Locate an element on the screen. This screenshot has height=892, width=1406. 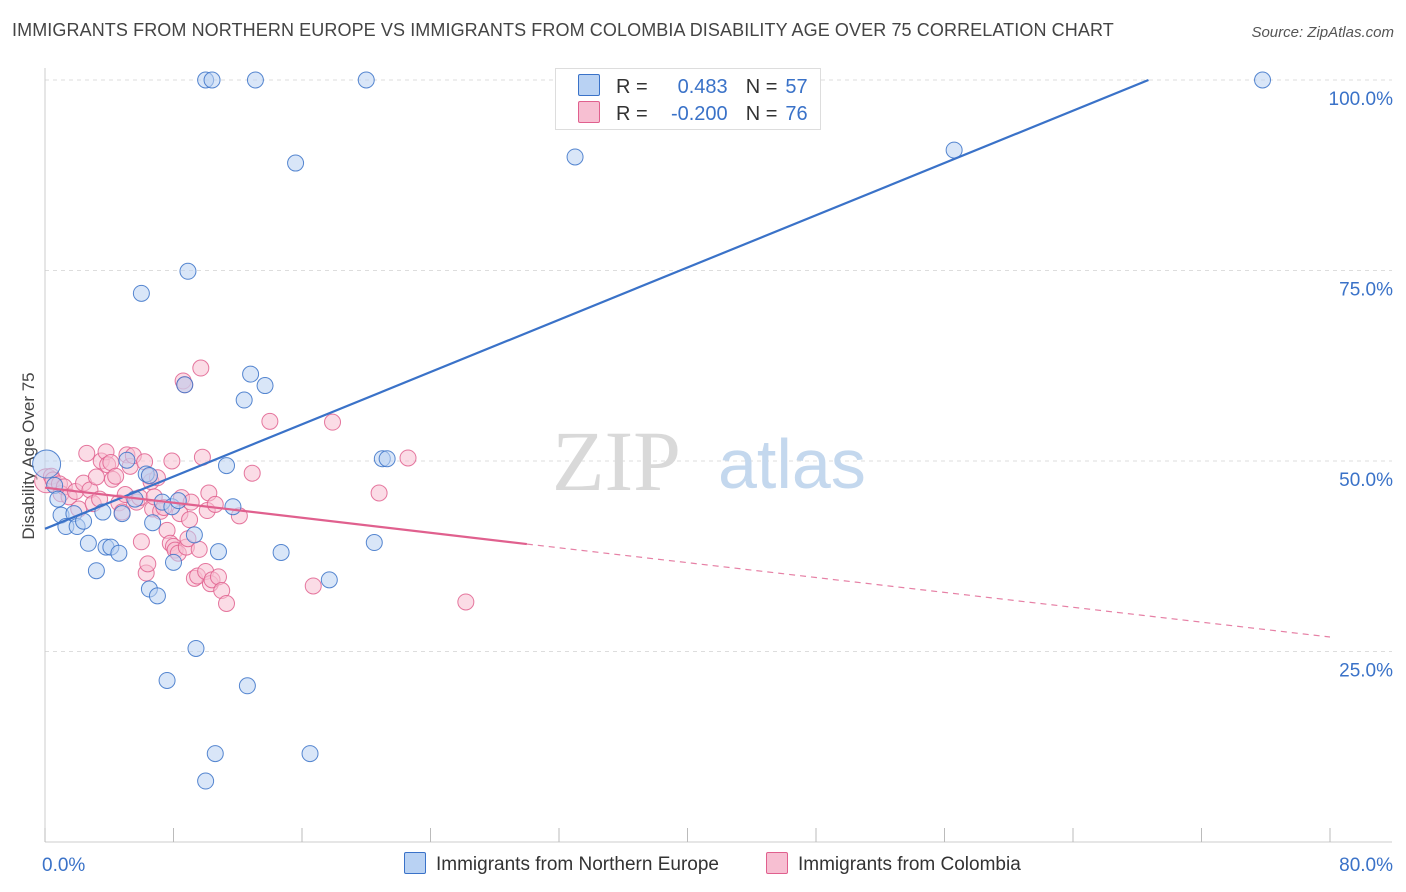
legend-n-value: 76 is located at coordinates (796, 114).